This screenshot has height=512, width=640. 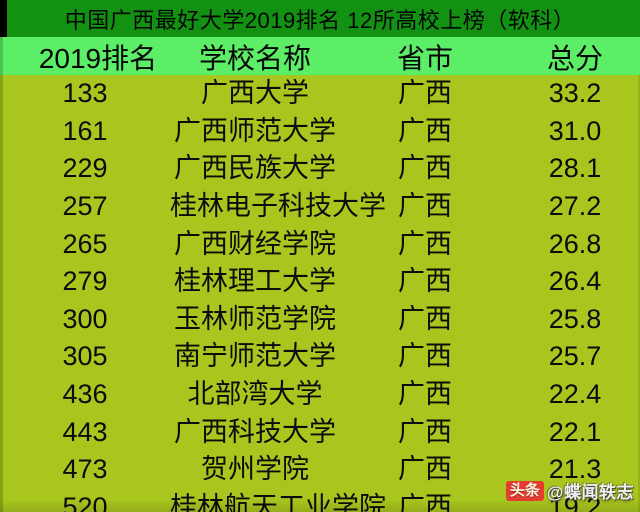 I want to click on cell-score: 33.2, so click(x=575, y=93).